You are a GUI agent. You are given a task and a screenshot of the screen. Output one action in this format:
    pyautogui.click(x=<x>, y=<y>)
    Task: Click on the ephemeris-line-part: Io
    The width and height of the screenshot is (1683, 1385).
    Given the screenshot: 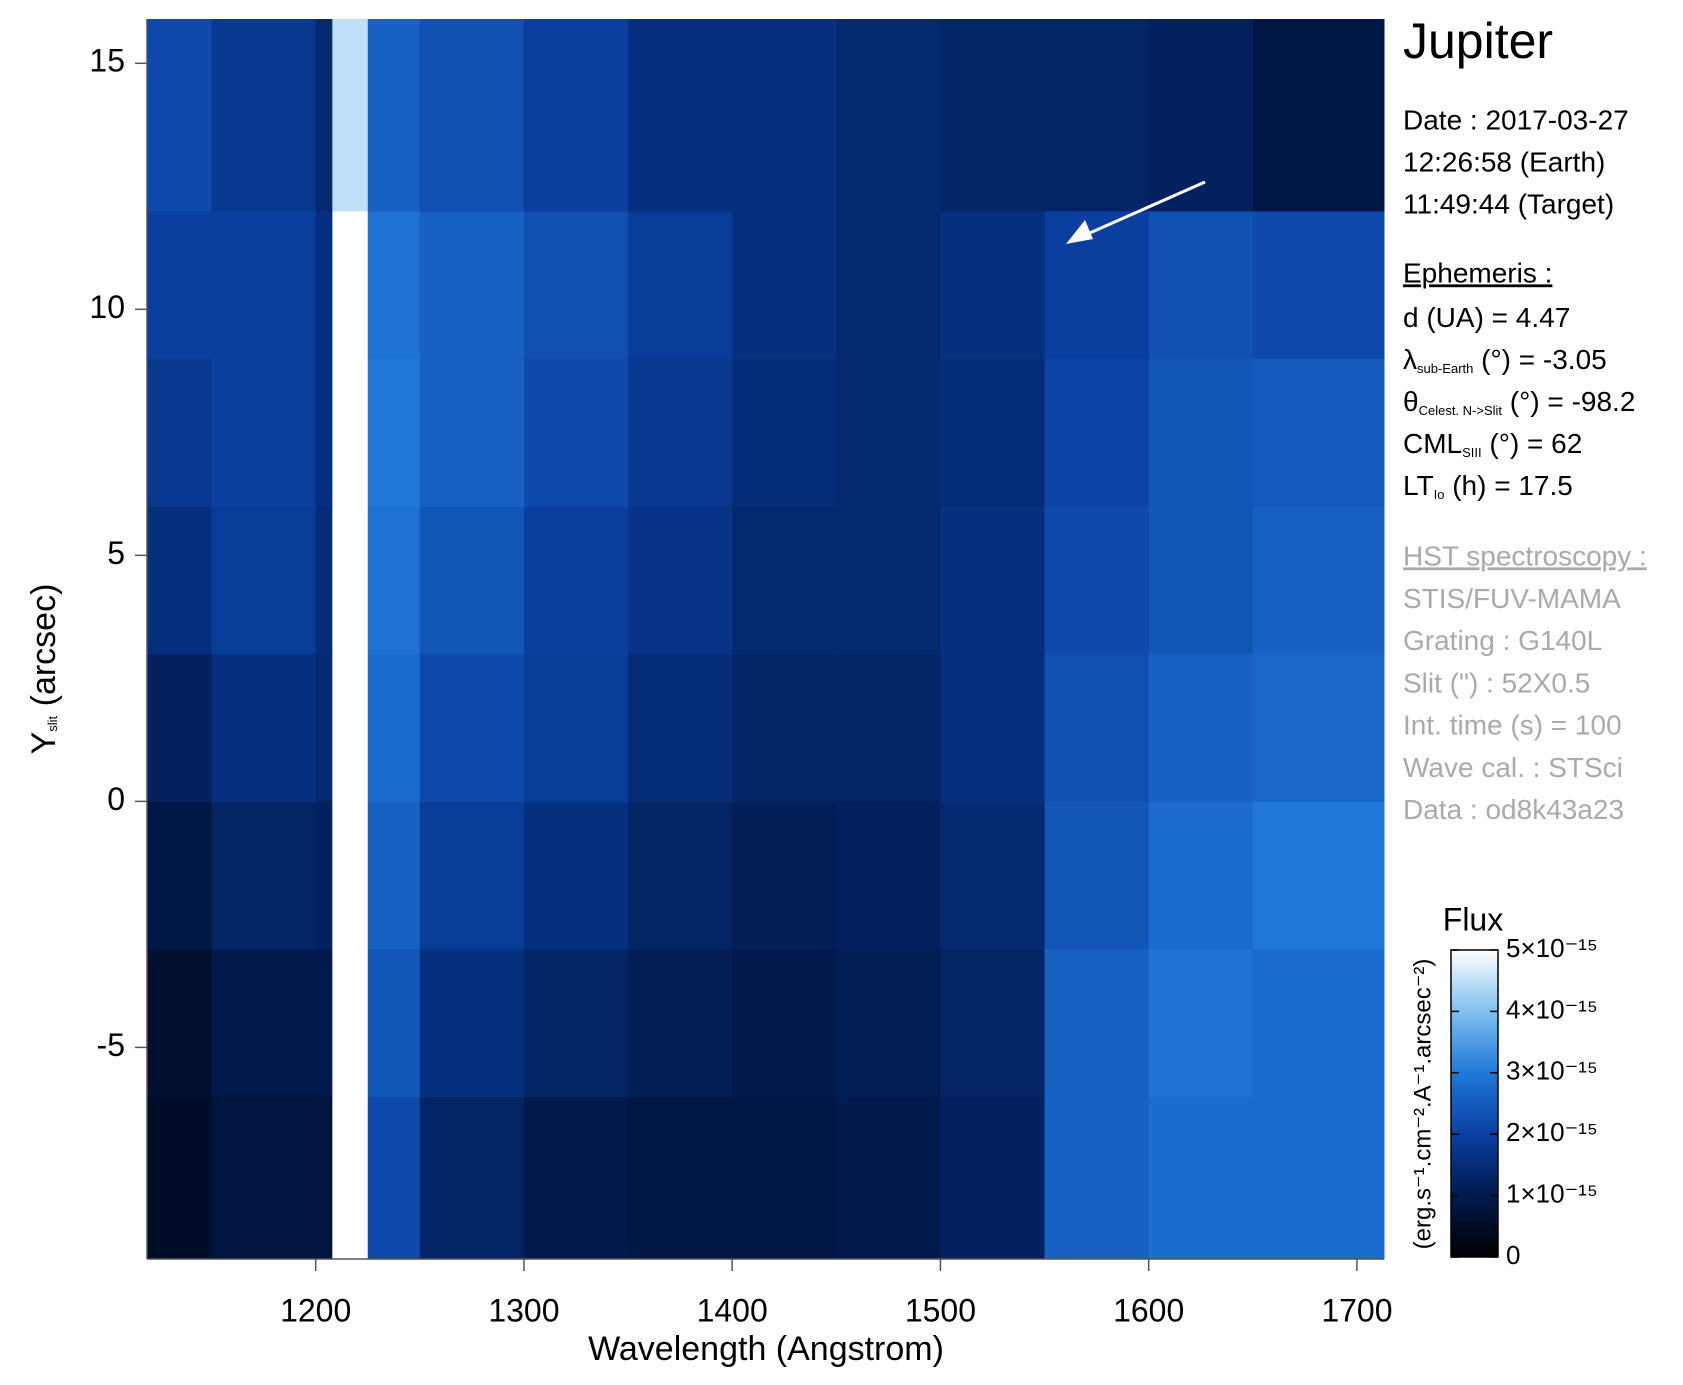 What is the action you would take?
    pyautogui.click(x=1439, y=494)
    